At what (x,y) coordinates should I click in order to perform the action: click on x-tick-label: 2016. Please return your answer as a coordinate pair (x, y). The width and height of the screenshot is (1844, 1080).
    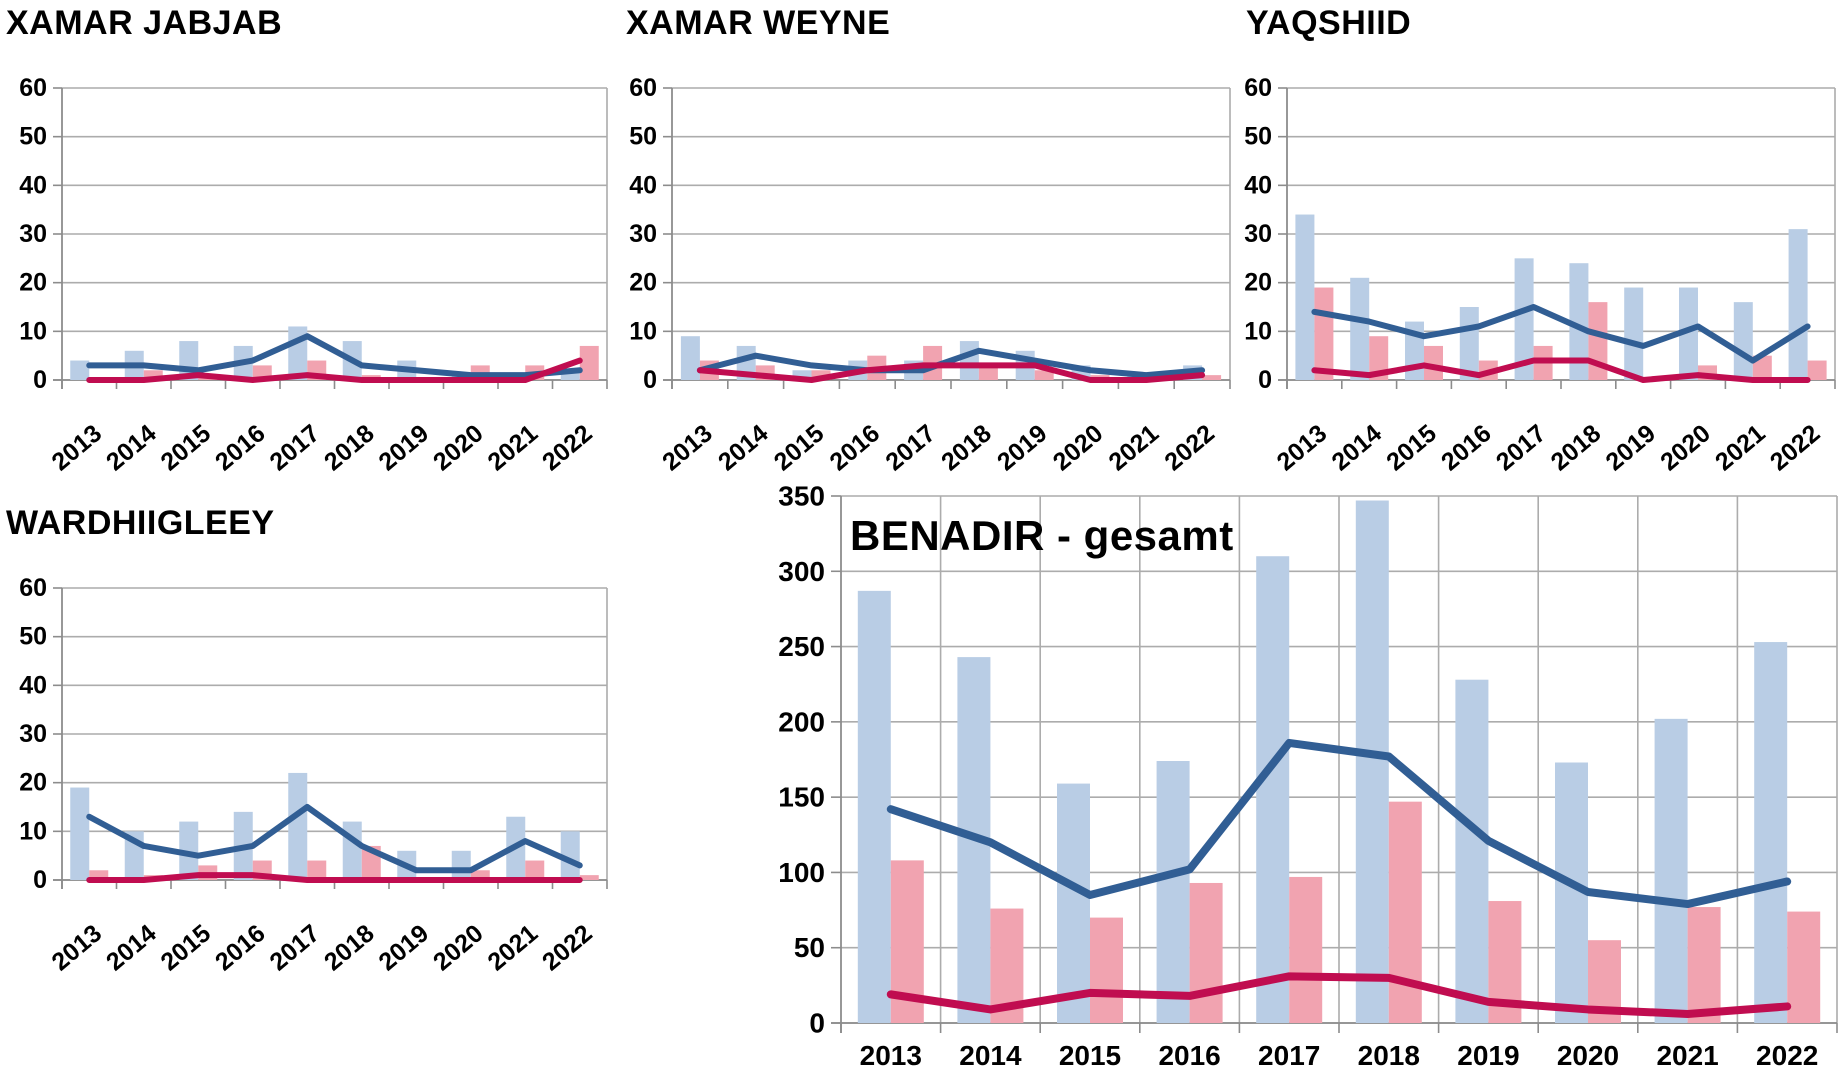
    Looking at the image, I should click on (240, 947).